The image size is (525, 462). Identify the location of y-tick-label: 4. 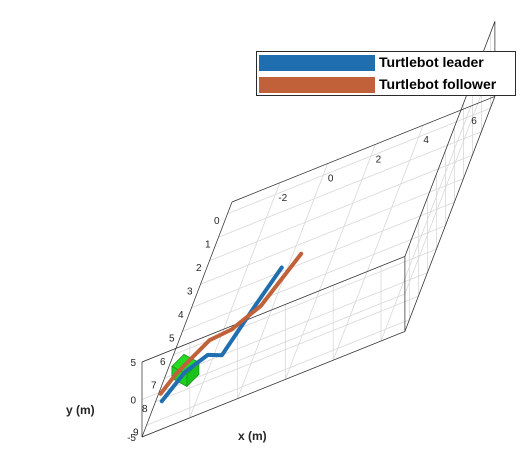
(181, 315).